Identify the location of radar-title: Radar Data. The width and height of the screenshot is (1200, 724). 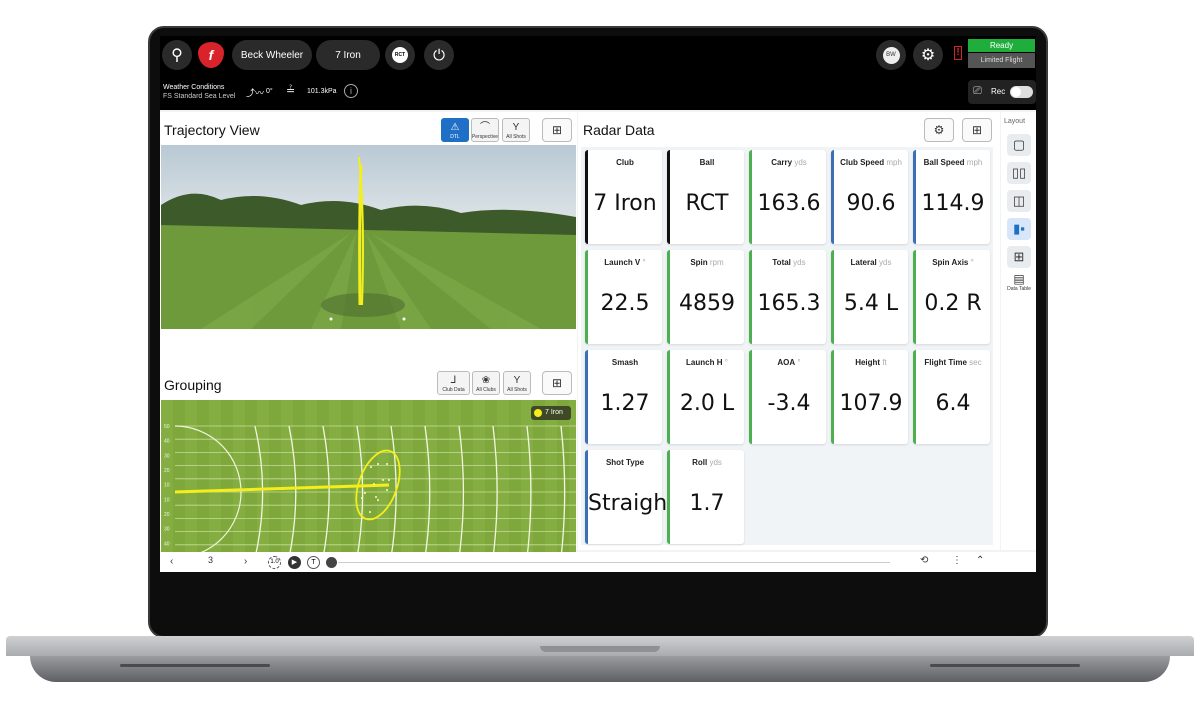
(619, 130).